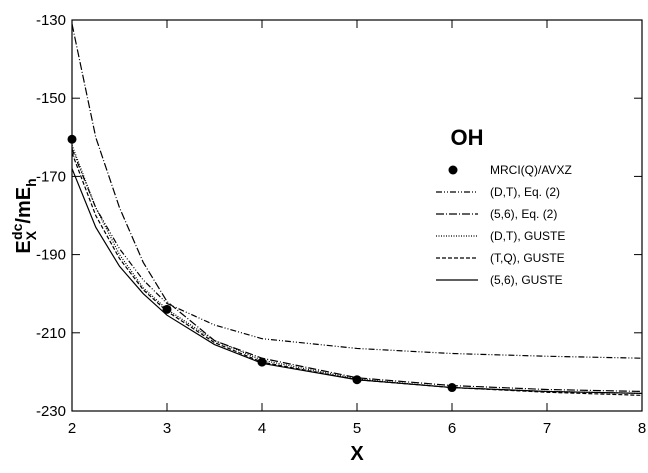 The height and width of the screenshot is (473, 648). I want to click on x-tick-label: 3, so click(167, 428).